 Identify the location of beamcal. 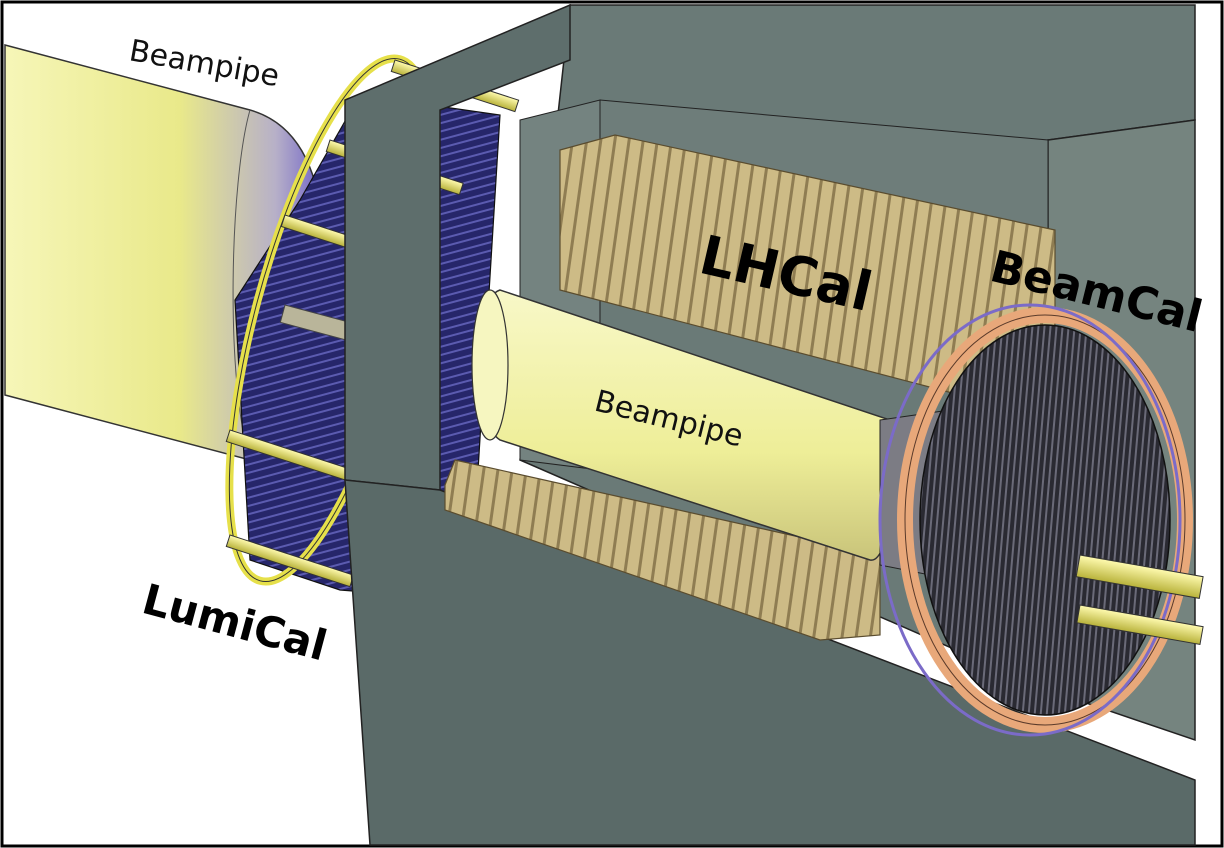
(1041, 520).